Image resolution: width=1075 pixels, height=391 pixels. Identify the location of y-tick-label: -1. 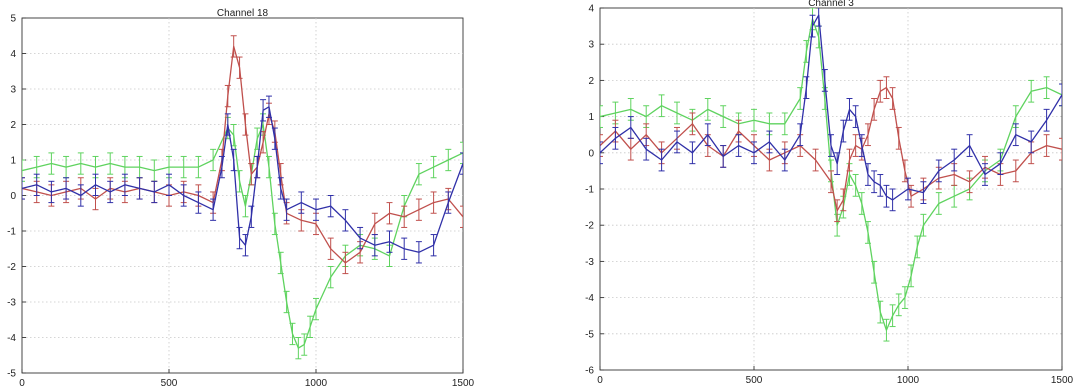
(11, 232).